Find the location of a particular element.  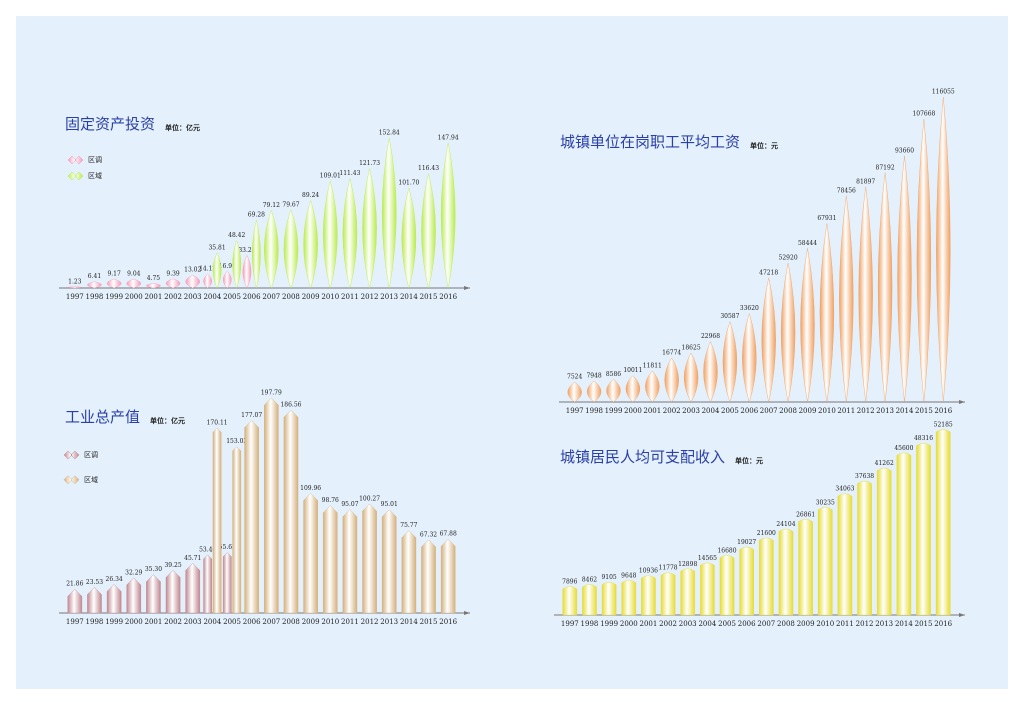

value-label: 16774 is located at coordinates (671, 352).